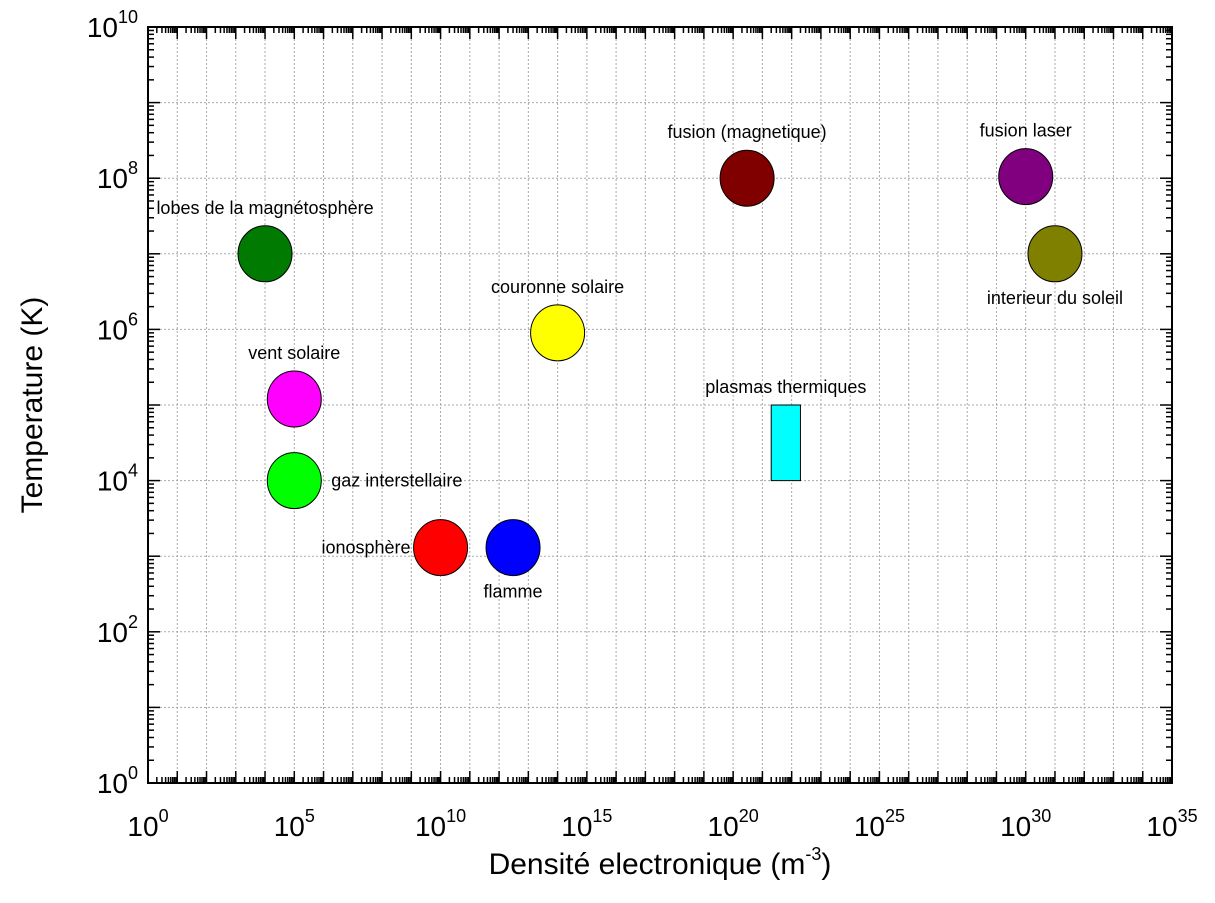 The width and height of the screenshot is (1215, 903). What do you see at coordinates (128, 17) in the screenshot?
I see `y-tick-label-exp: 10` at bounding box center [128, 17].